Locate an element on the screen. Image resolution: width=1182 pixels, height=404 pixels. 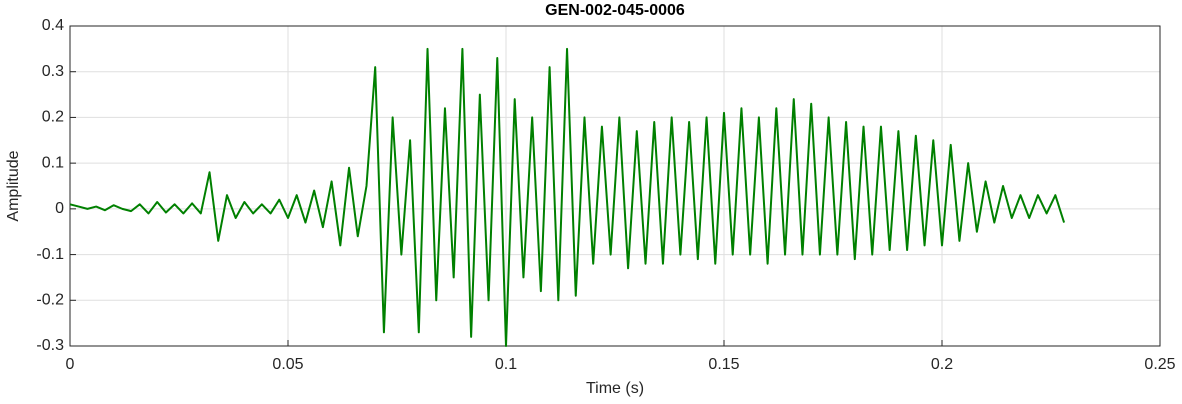
y-tick-label: 0.2 is located at coordinates (53, 117).